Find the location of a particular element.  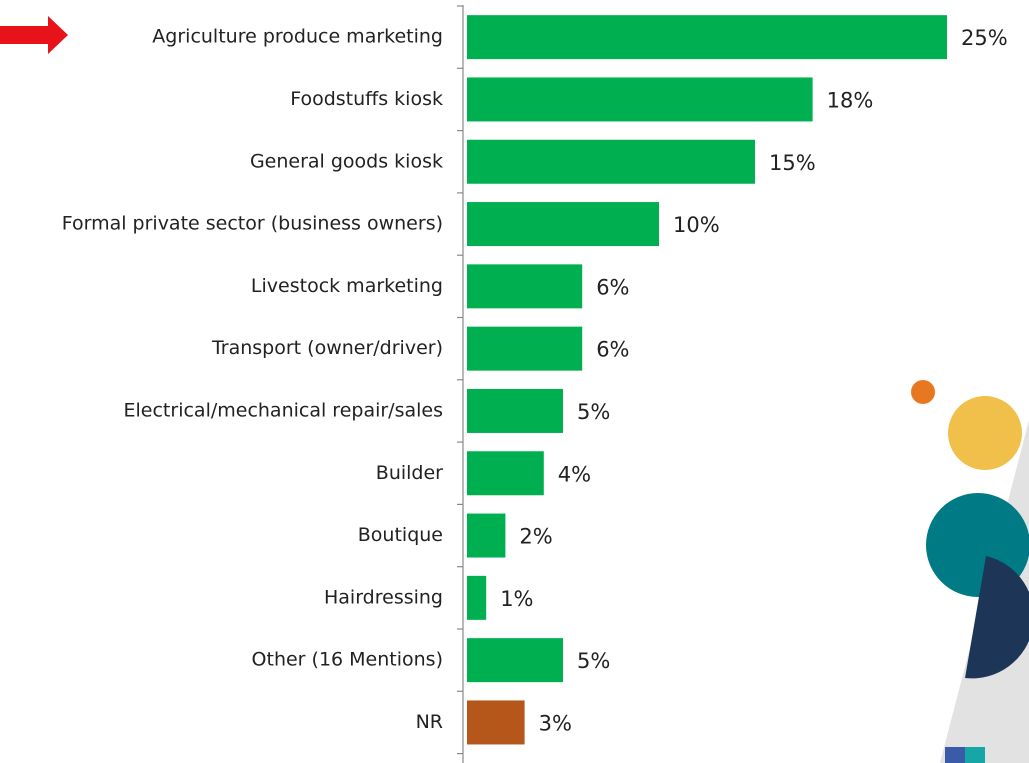

category-label: Agriculture produce marketing is located at coordinates (297, 37).